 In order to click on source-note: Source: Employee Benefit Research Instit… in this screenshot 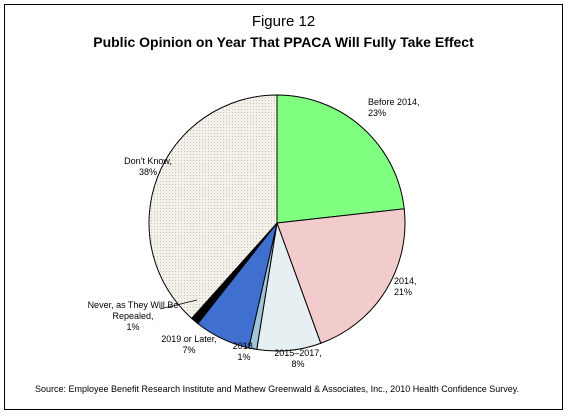, I will do `click(277, 389)`.